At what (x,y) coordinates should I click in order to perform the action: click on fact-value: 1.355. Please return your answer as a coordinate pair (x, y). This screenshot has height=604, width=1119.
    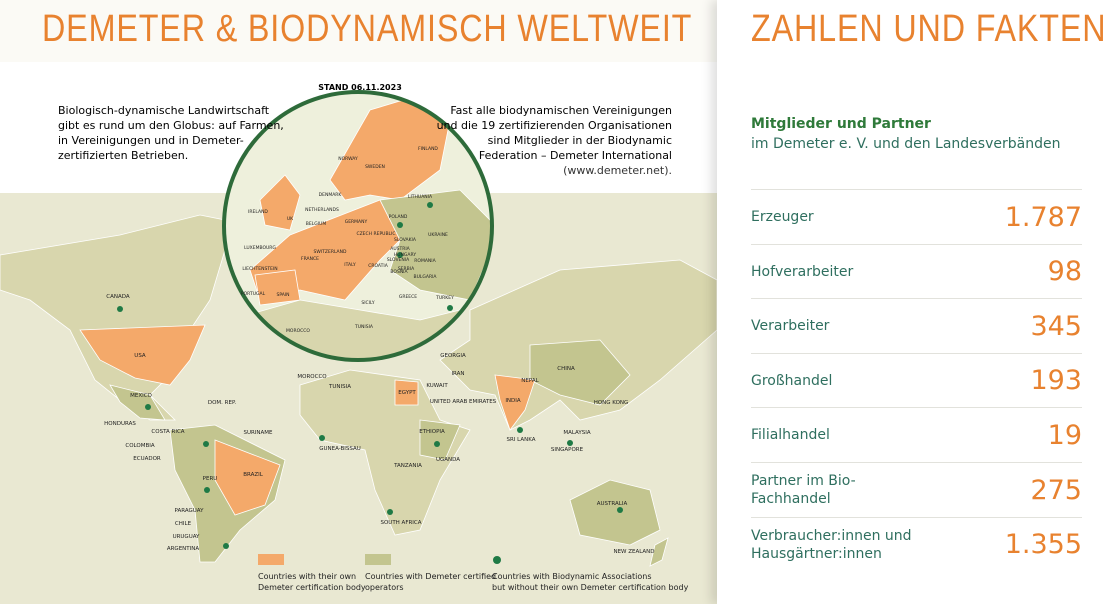
    Looking at the image, I should click on (1043, 545).